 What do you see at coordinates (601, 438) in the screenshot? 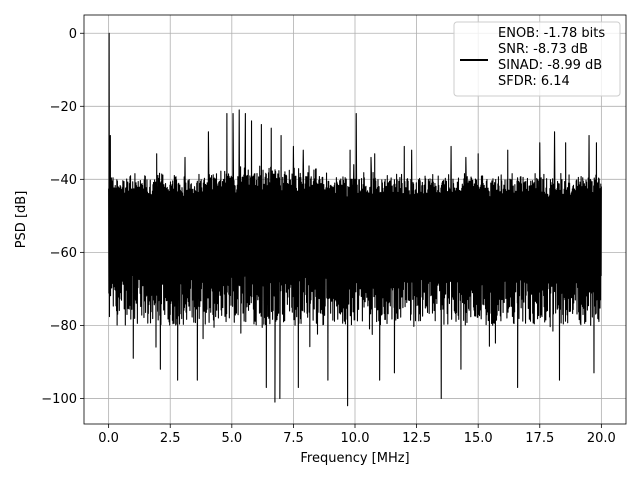
I see `x-tick-label: 20.0` at bounding box center [601, 438].